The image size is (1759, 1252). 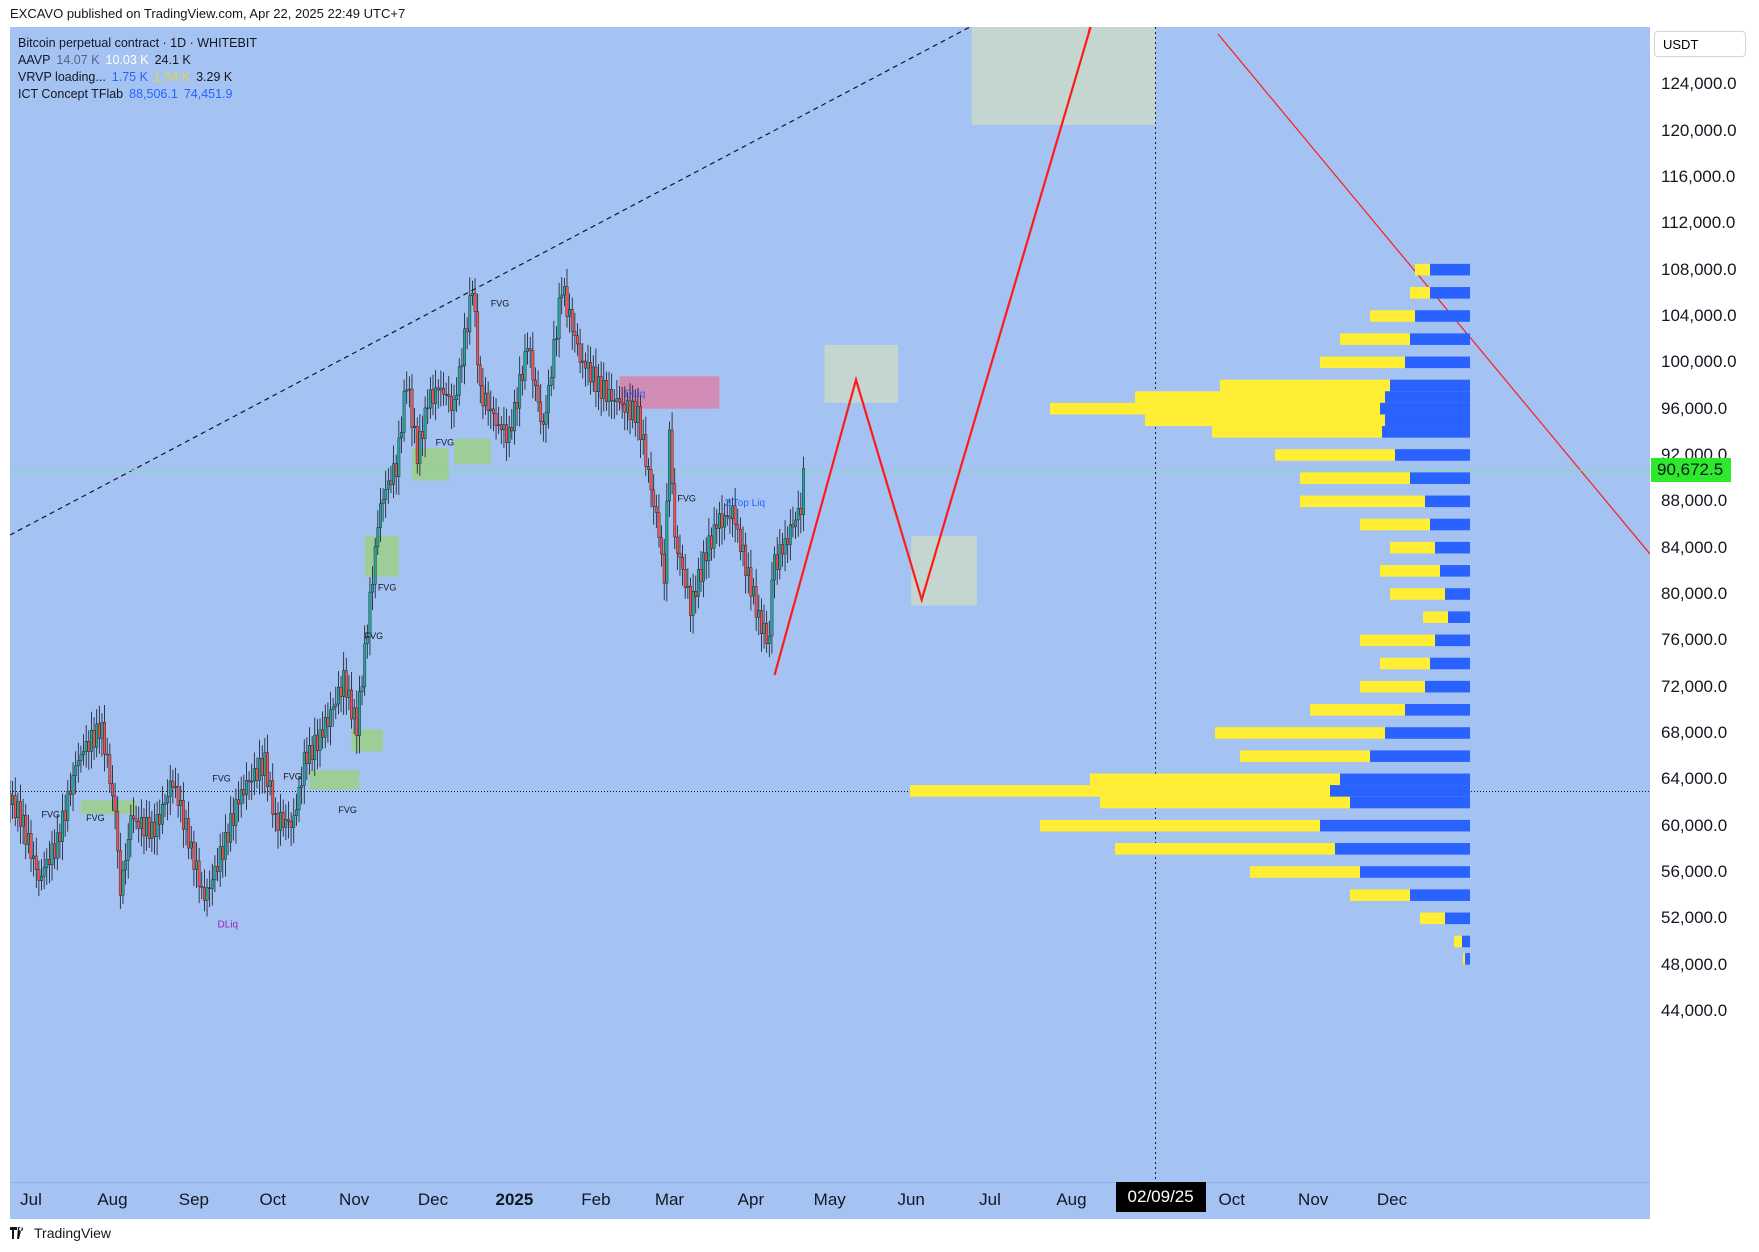 What do you see at coordinates (635, 394) in the screenshot?
I see `dliq-label-1: DLiq` at bounding box center [635, 394].